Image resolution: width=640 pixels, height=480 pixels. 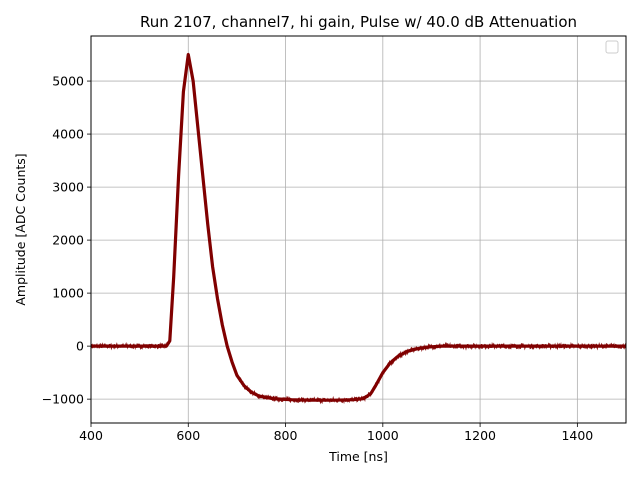 I want to click on x-tick-label: 600, so click(x=188, y=435).